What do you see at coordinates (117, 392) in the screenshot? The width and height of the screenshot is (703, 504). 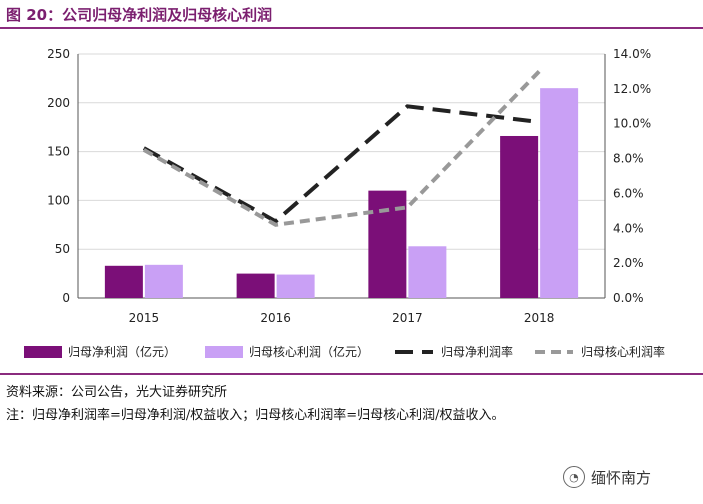 I see `source-text: 资料来源：公司公告，光大证券研究所` at bounding box center [117, 392].